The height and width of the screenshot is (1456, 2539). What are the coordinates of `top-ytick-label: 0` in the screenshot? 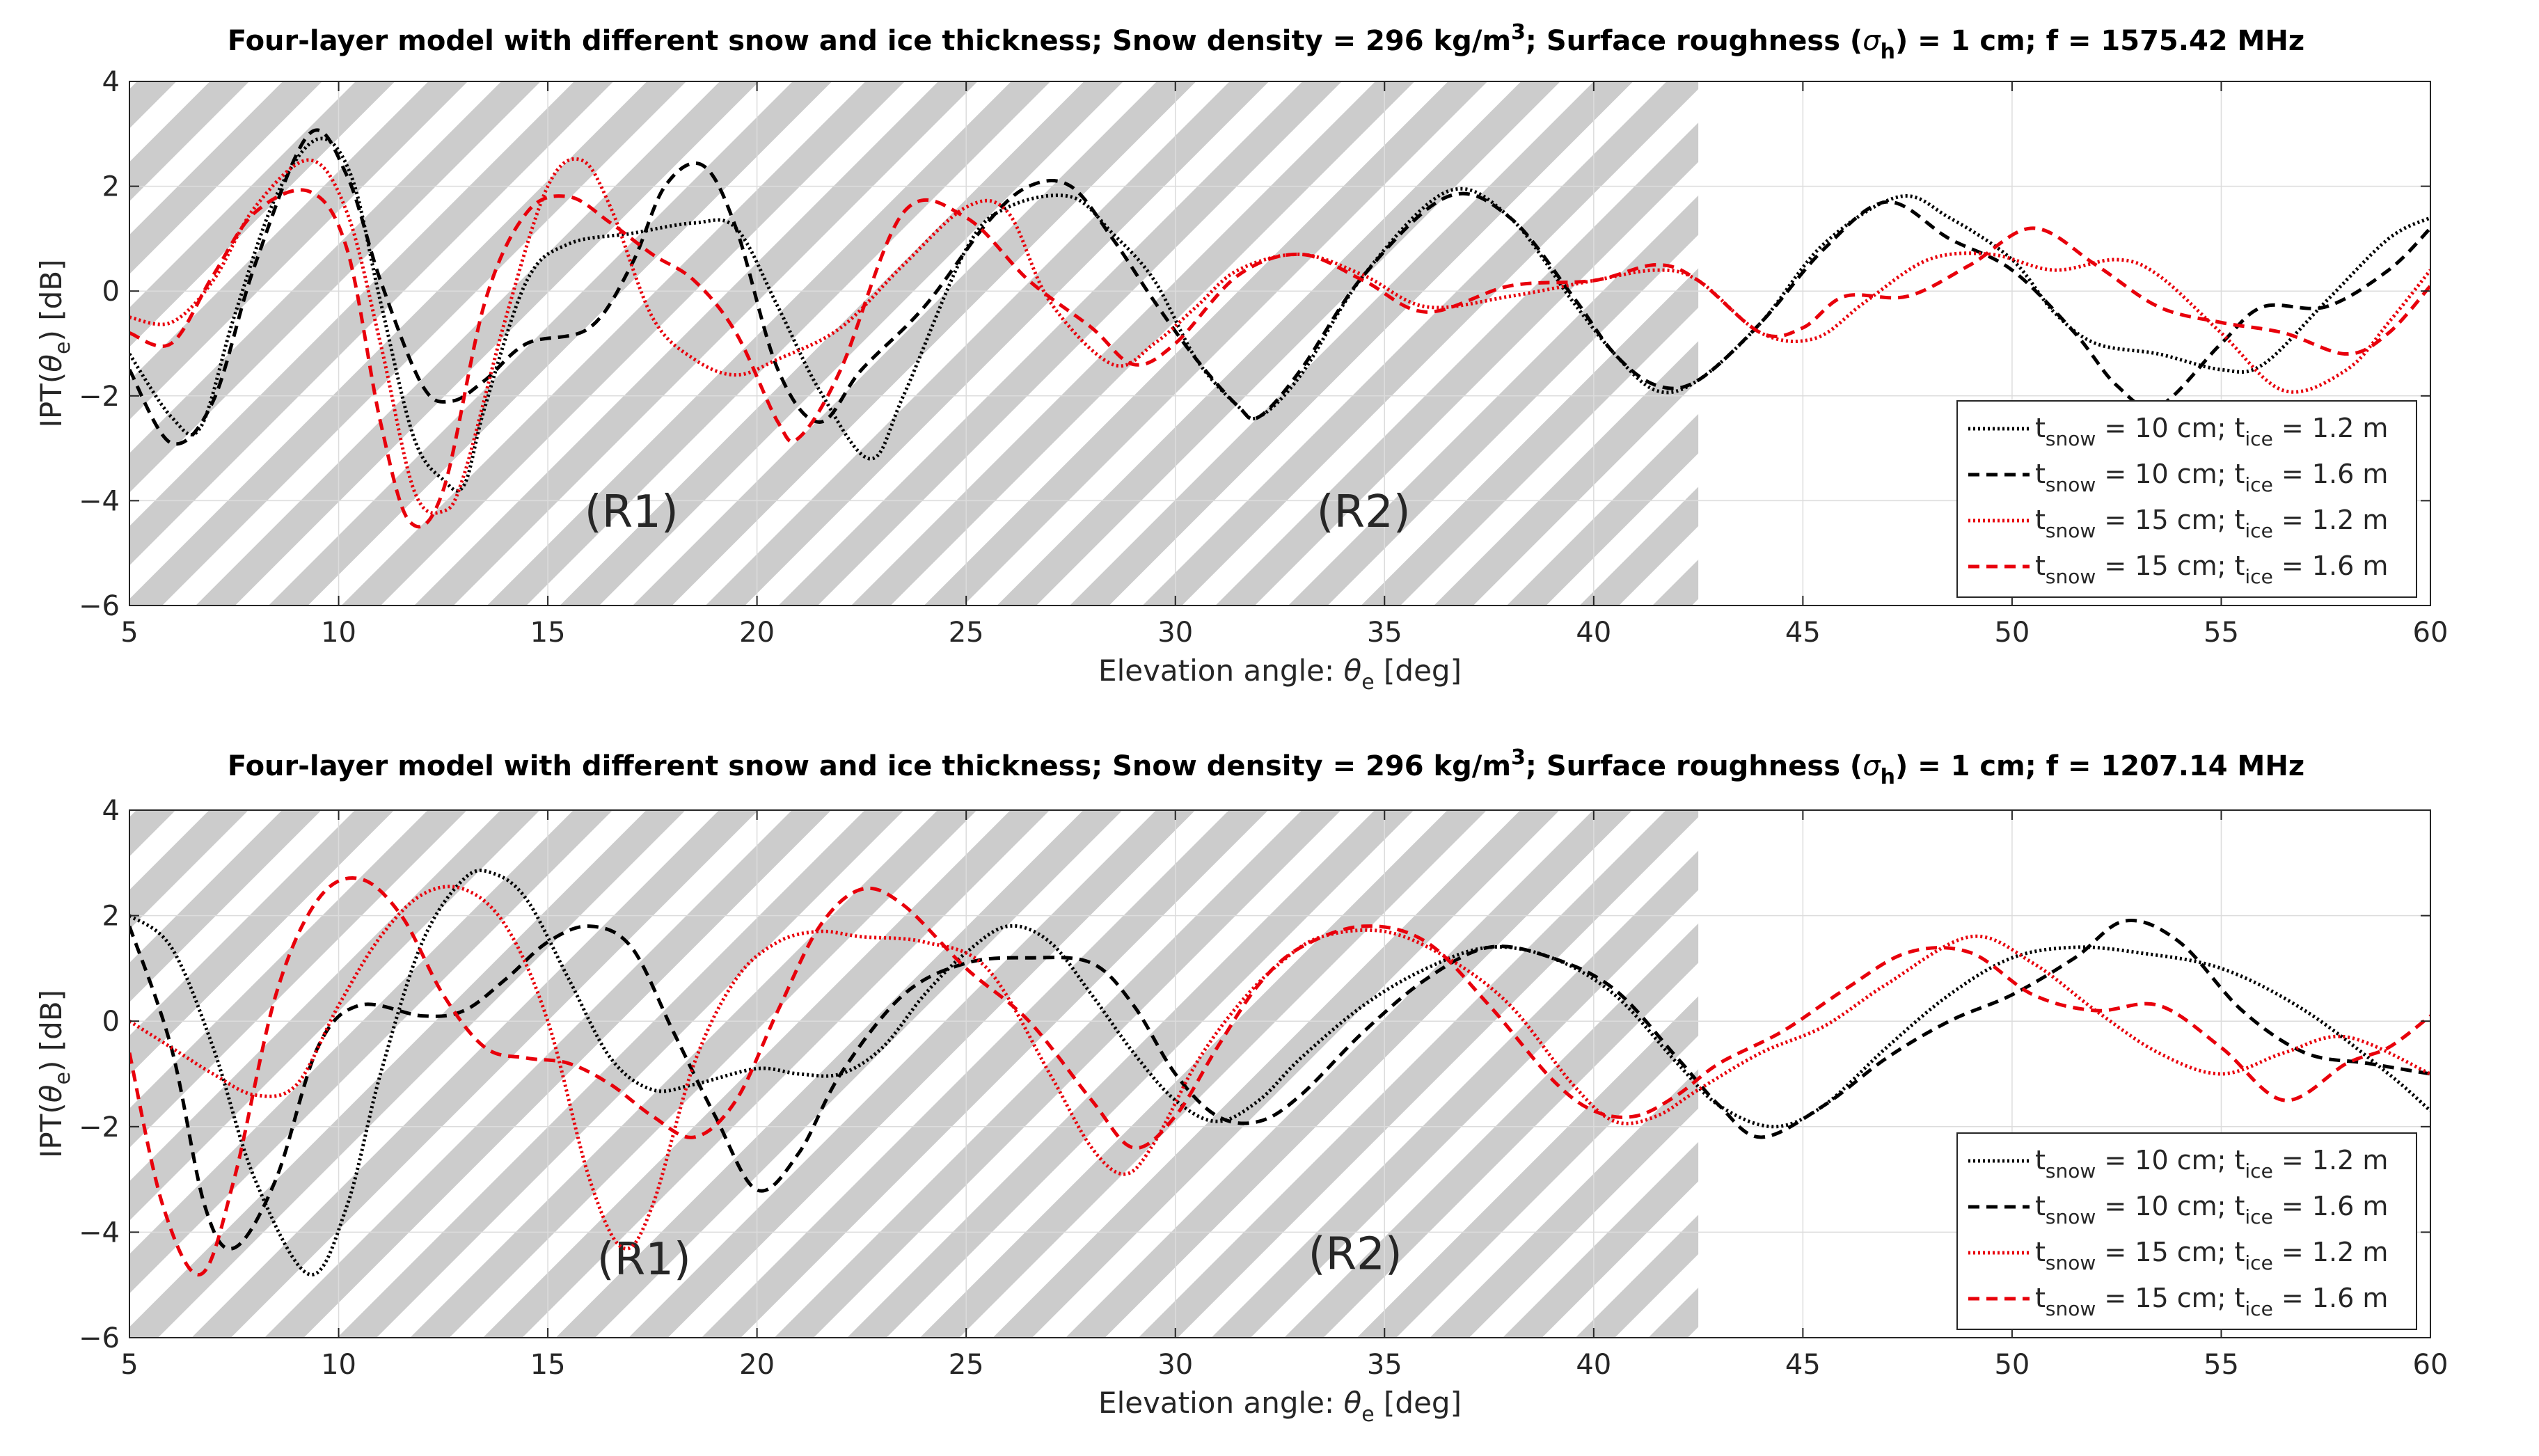 It's located at (111, 292).